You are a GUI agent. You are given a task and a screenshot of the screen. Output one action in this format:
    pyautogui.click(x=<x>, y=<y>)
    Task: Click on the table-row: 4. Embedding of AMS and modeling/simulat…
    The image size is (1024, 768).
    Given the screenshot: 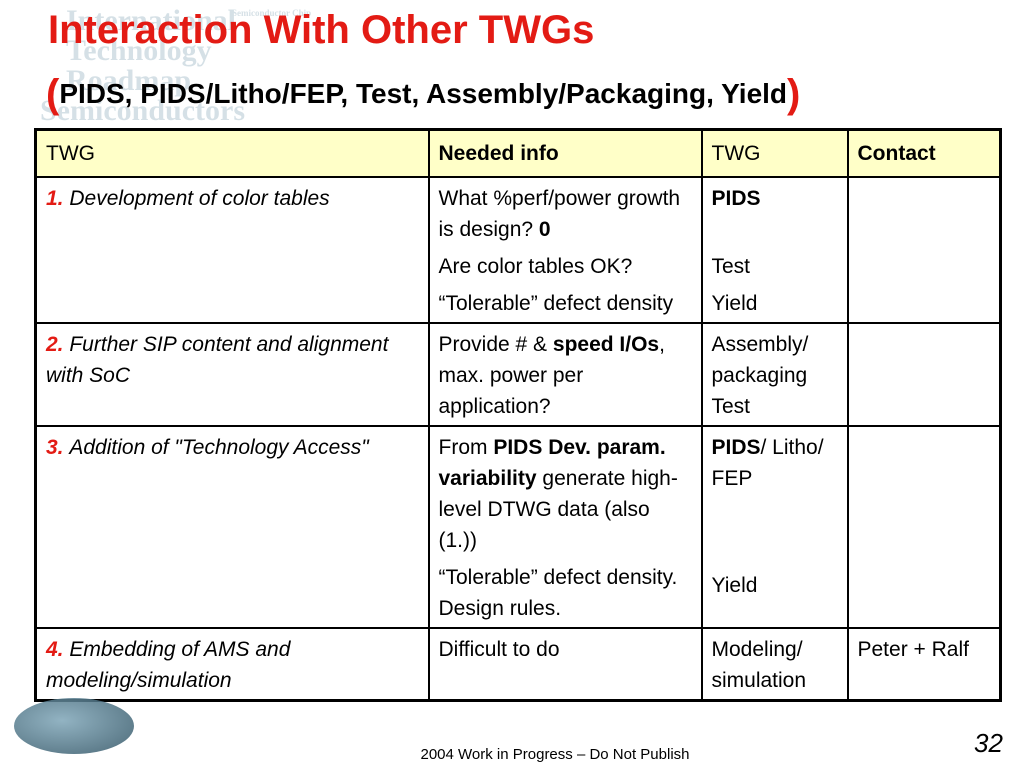 What is the action you would take?
    pyautogui.click(x=518, y=664)
    